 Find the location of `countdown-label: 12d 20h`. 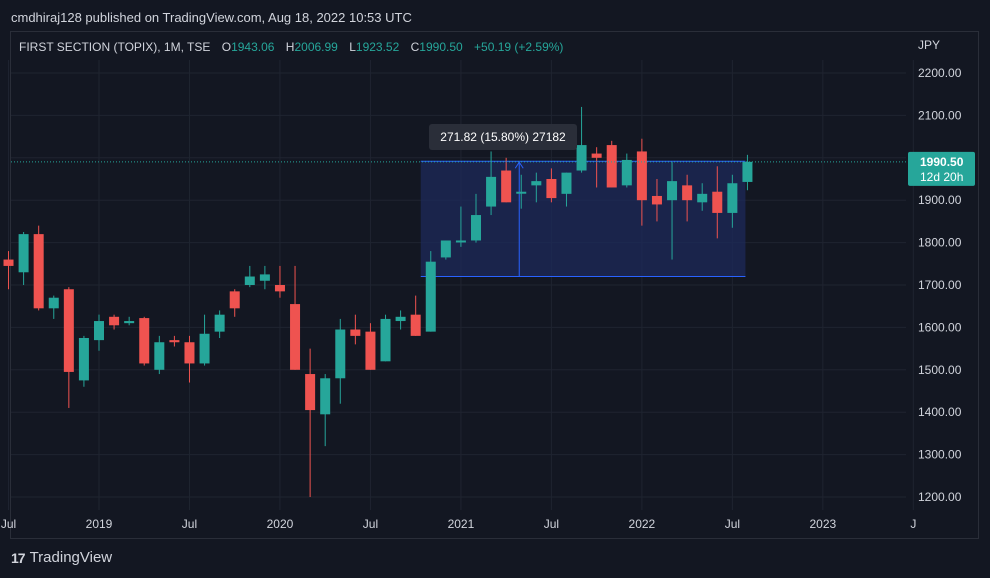

countdown-label: 12d 20h is located at coordinates (941, 177).